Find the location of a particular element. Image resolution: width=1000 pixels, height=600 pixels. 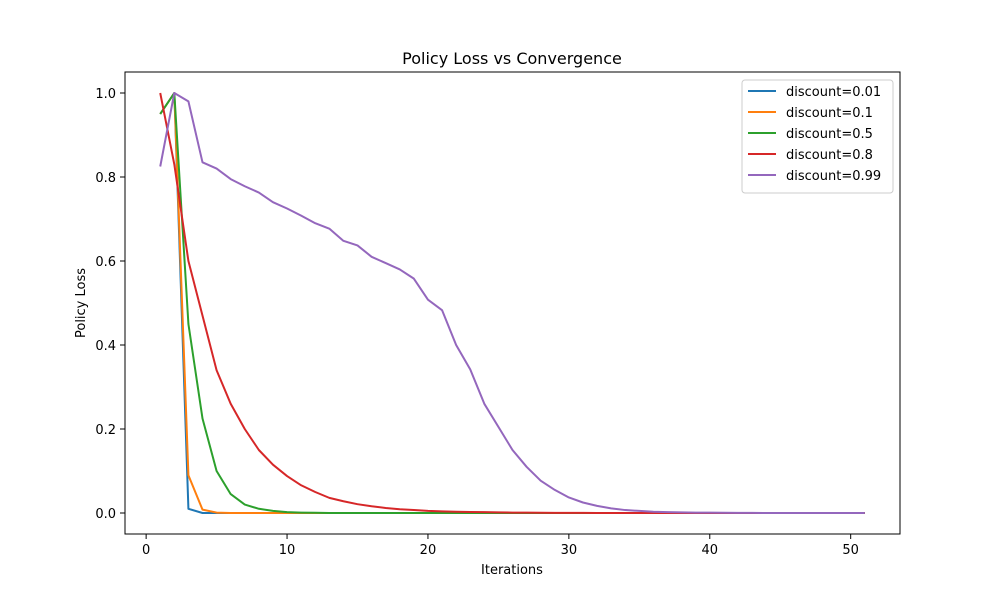

legend-label-3: discount=0.8 is located at coordinates (829, 155).